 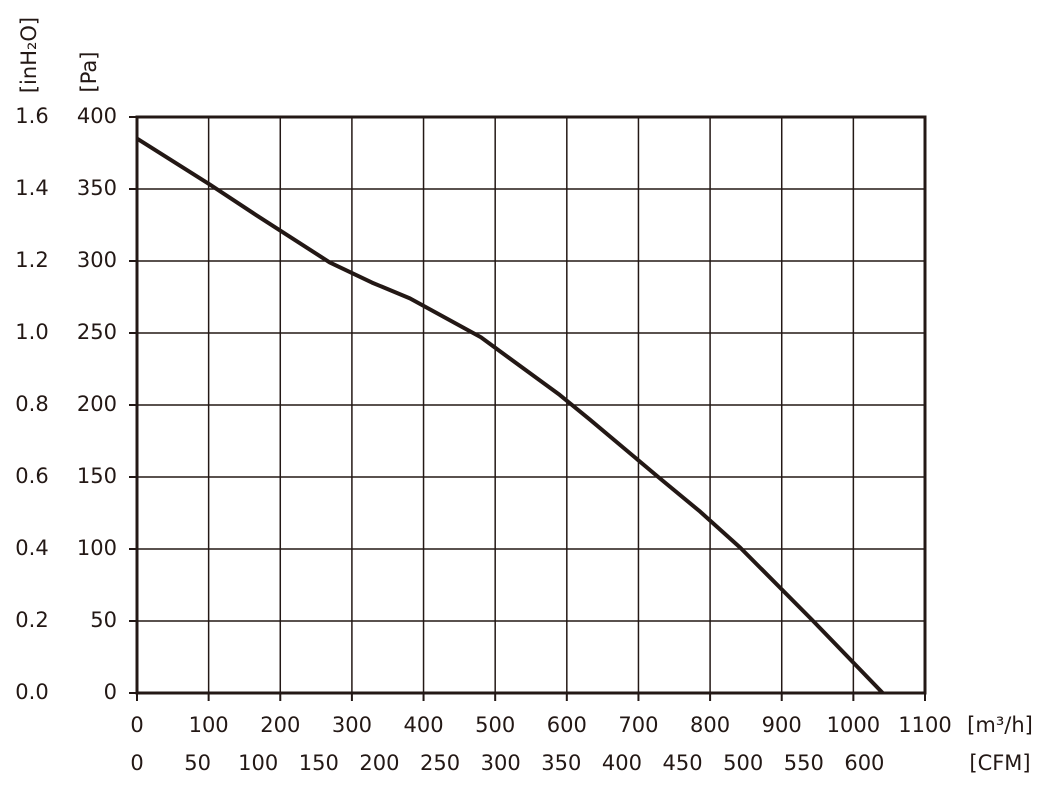 I want to click on x2-tick-label: 50, so click(x=197, y=763).